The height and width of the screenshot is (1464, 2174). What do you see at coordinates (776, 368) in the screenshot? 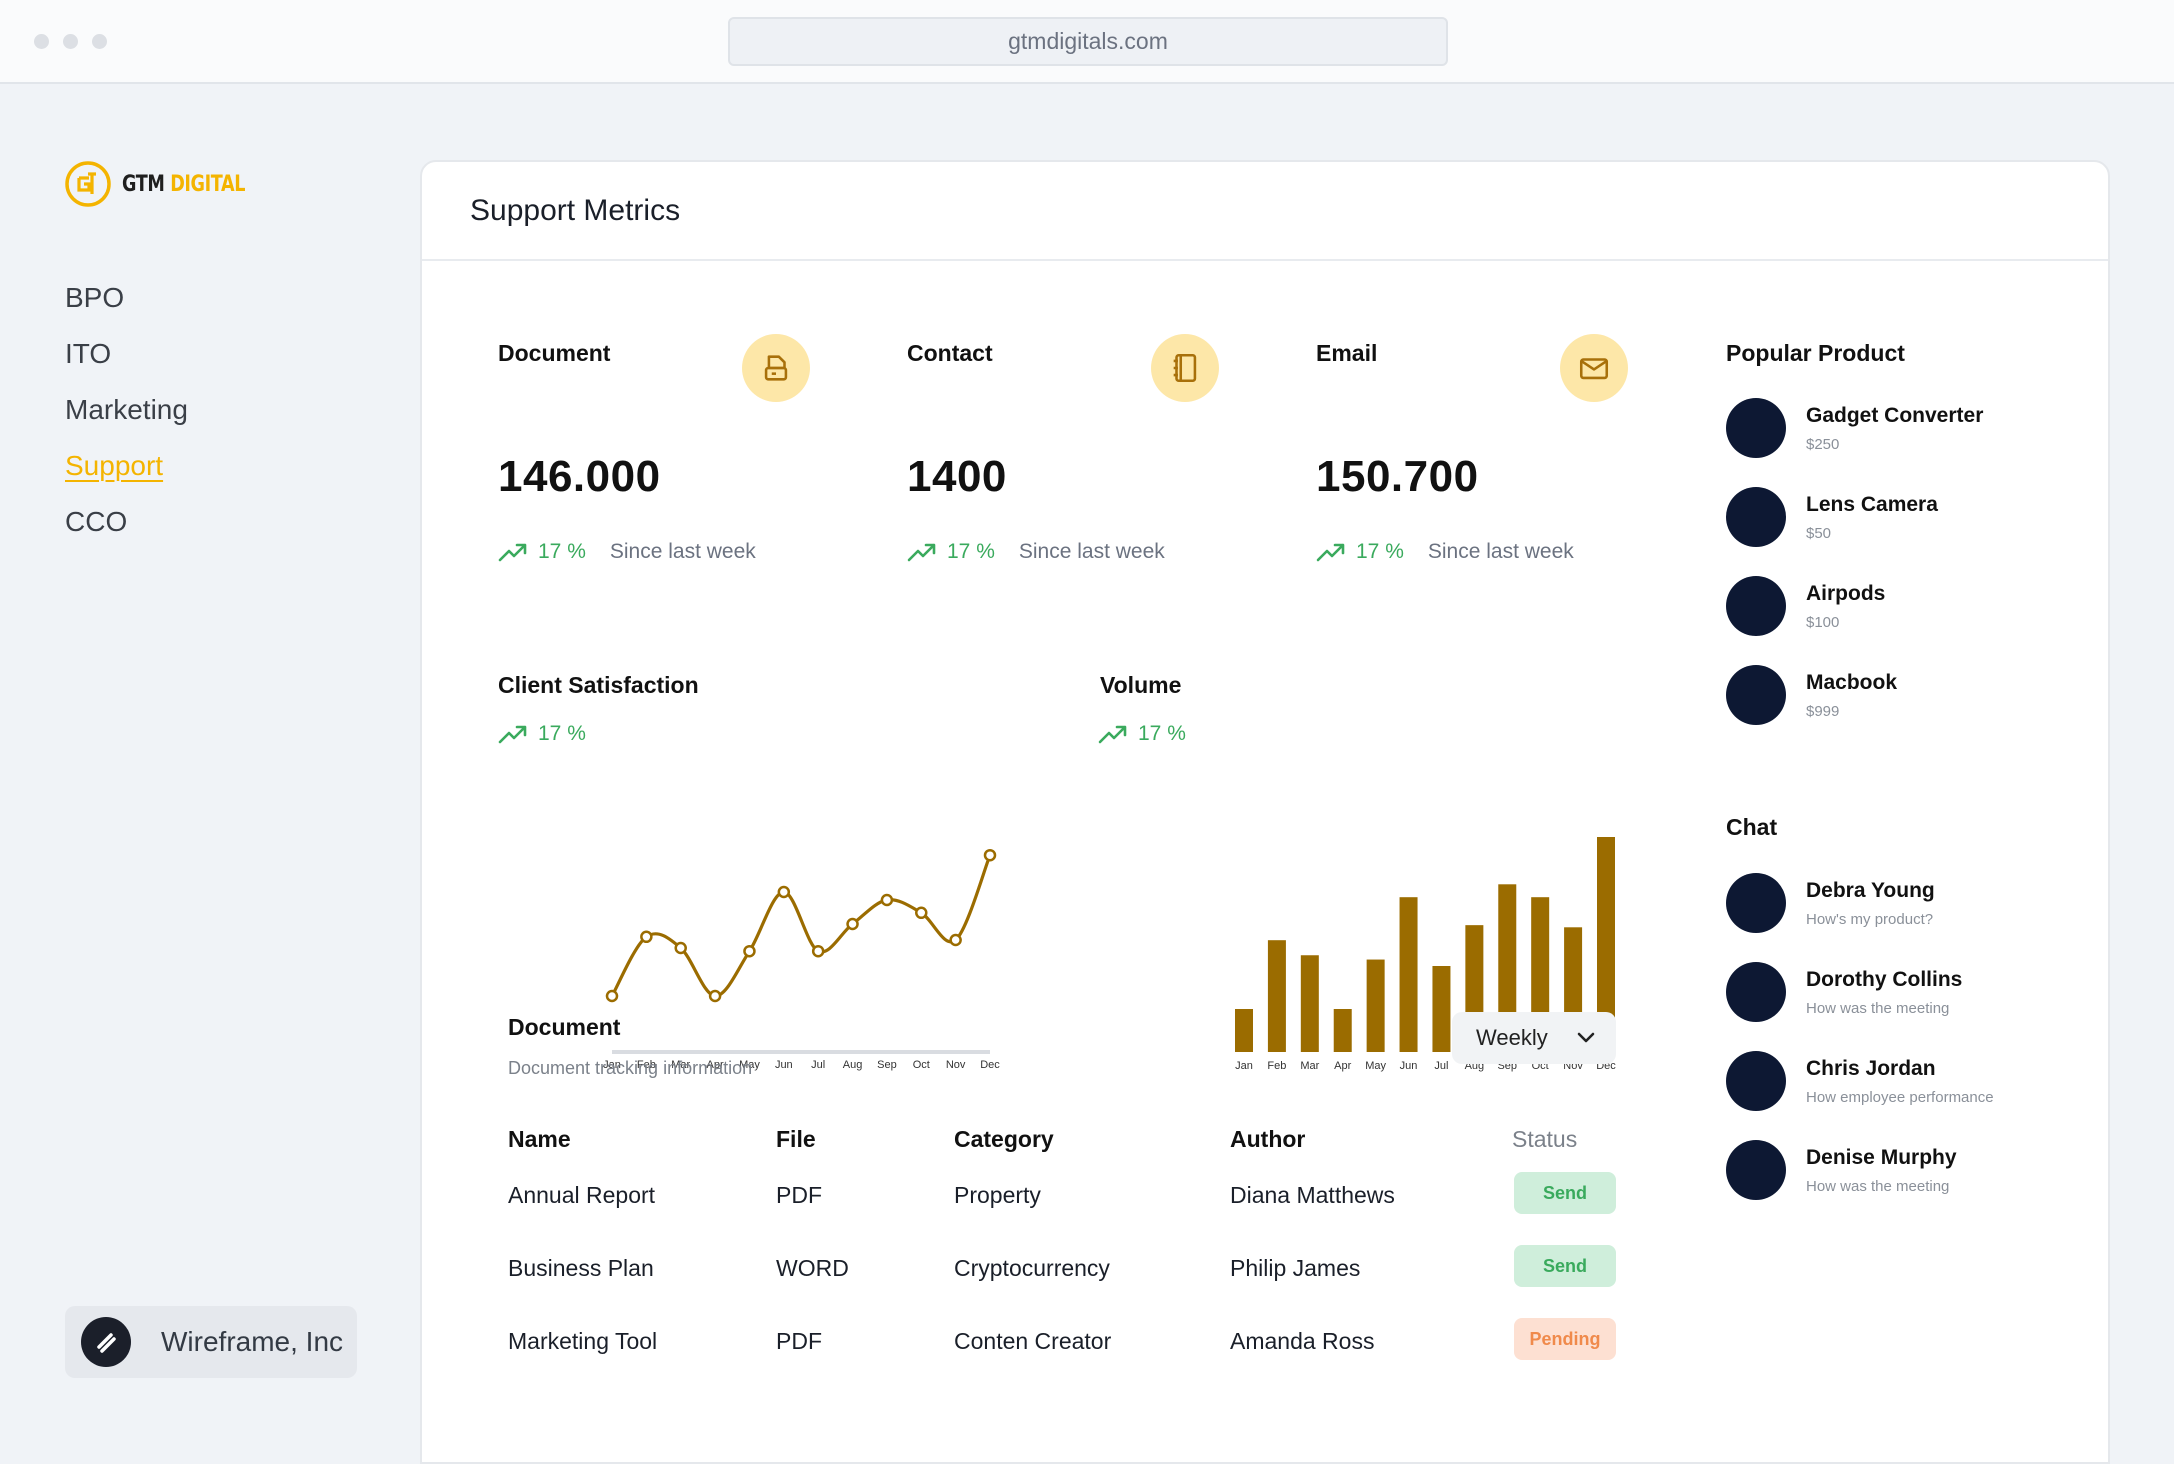
I see `printer-icon` at bounding box center [776, 368].